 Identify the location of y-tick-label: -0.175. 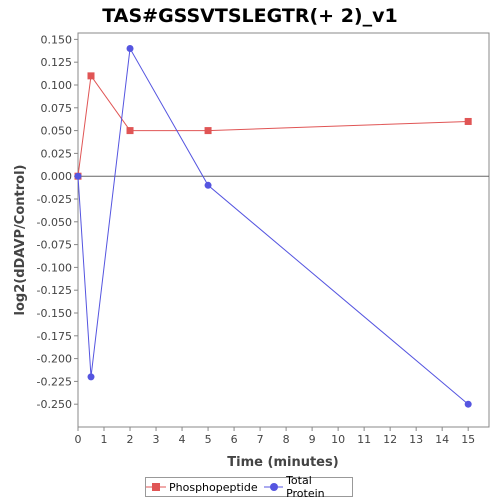
(54, 336).